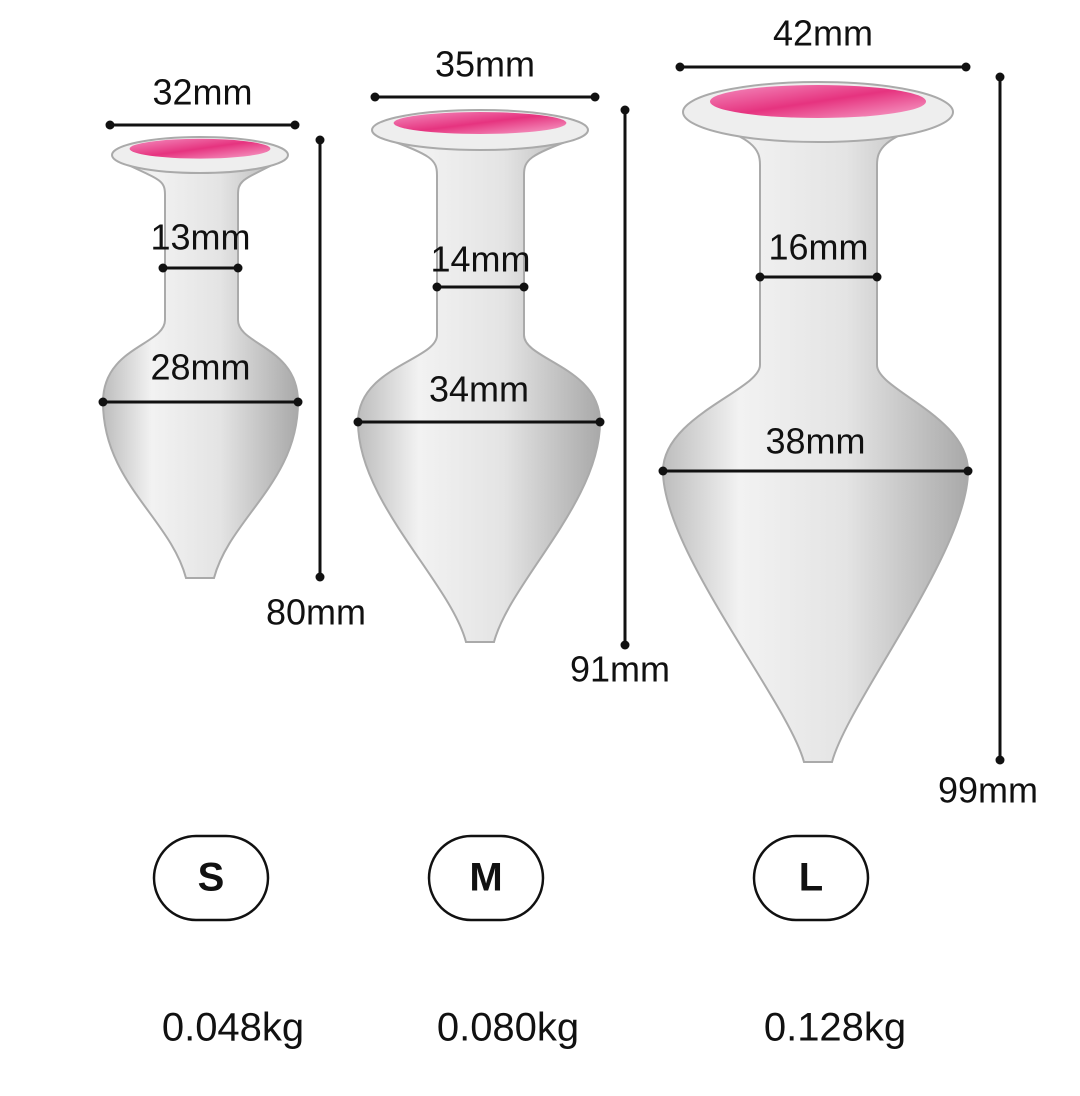 The image size is (1080, 1096). What do you see at coordinates (233, 1028) in the screenshot?
I see `weight: 0.048kg` at bounding box center [233, 1028].